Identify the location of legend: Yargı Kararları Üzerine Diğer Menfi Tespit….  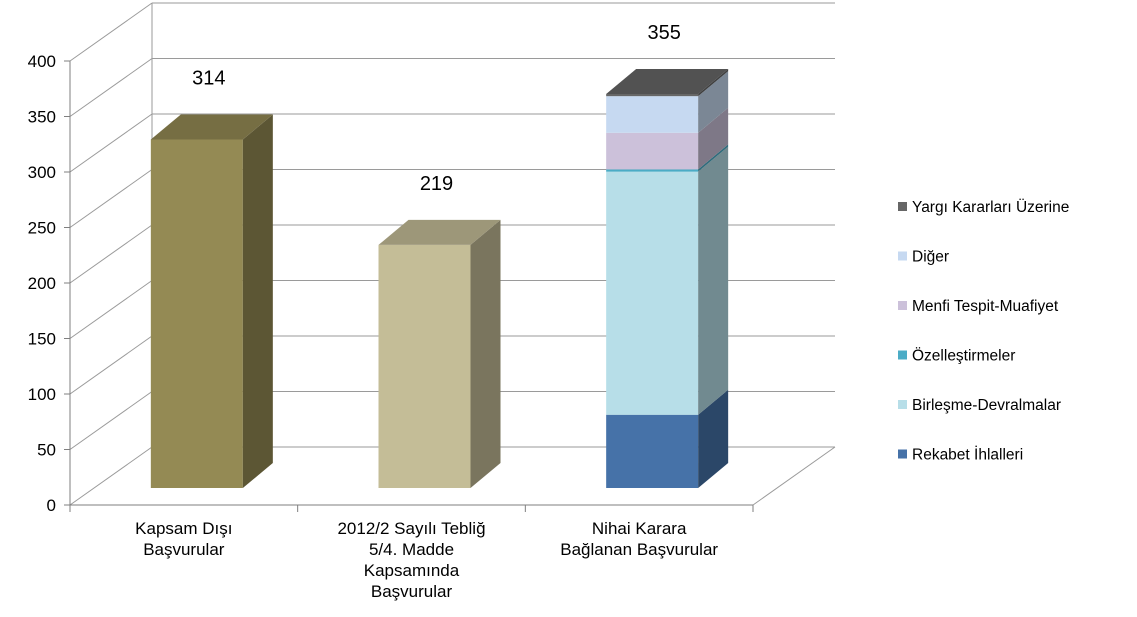
(983, 331).